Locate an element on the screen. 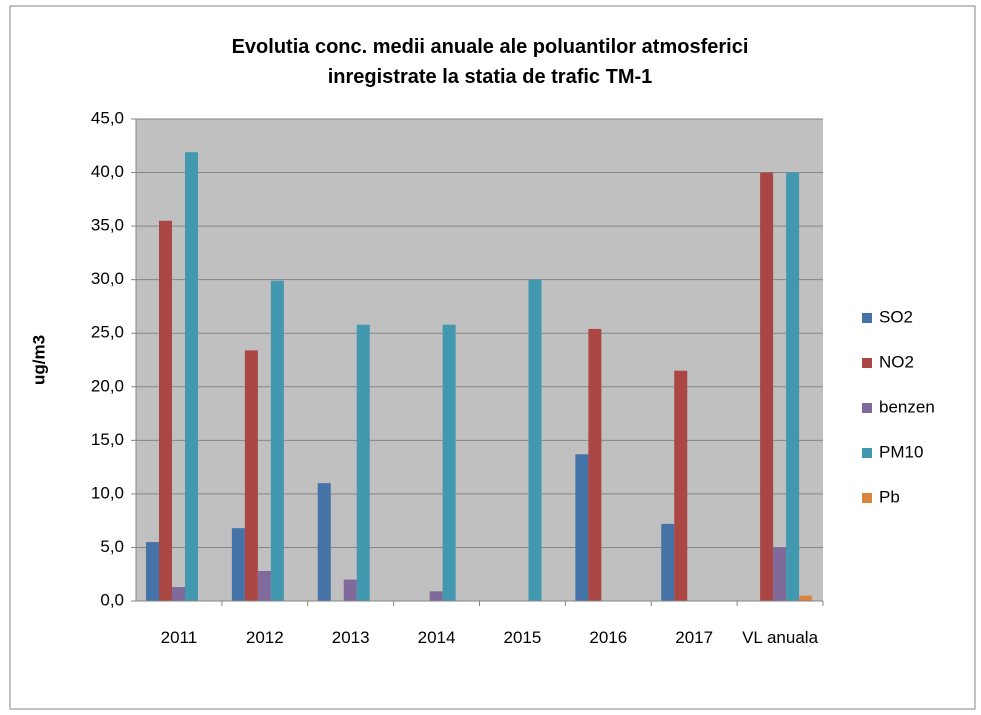 The width and height of the screenshot is (981, 715). x-tick-label: 2012 is located at coordinates (264, 637).